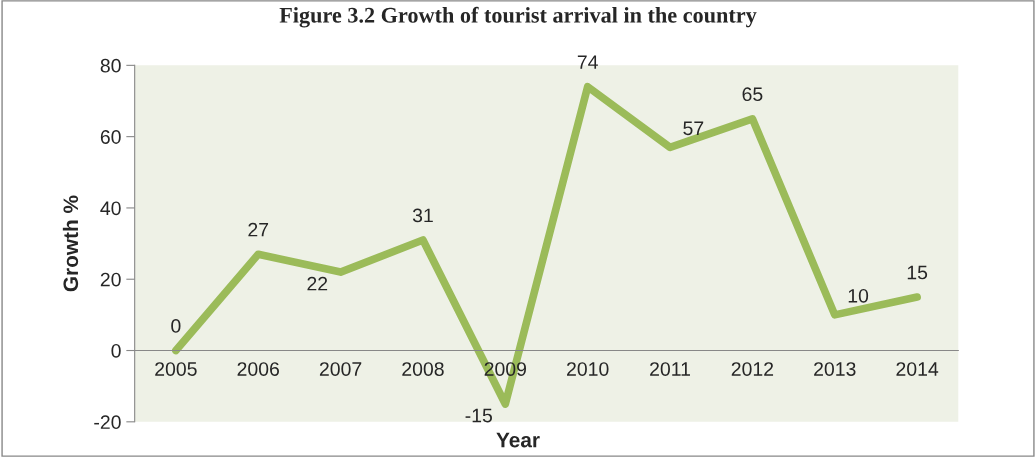 The height and width of the screenshot is (457, 1036). I want to click on data-label: 0, so click(176, 326).